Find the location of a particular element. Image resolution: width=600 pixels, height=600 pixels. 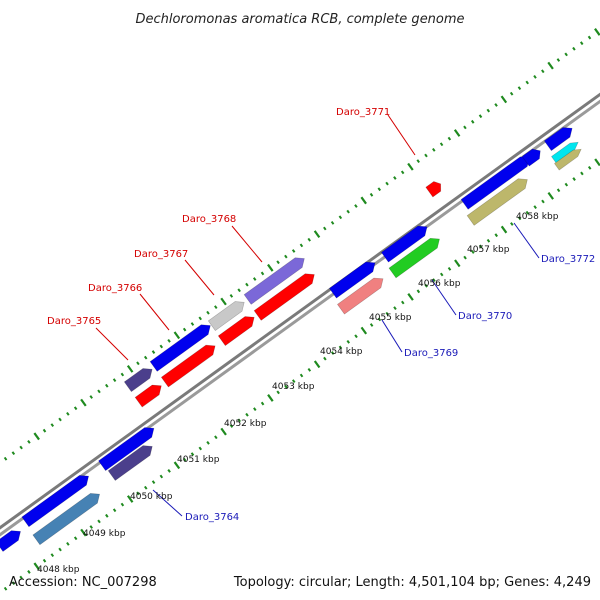

gene-label-daro-3768: Daro_3768 is located at coordinates (209, 219).